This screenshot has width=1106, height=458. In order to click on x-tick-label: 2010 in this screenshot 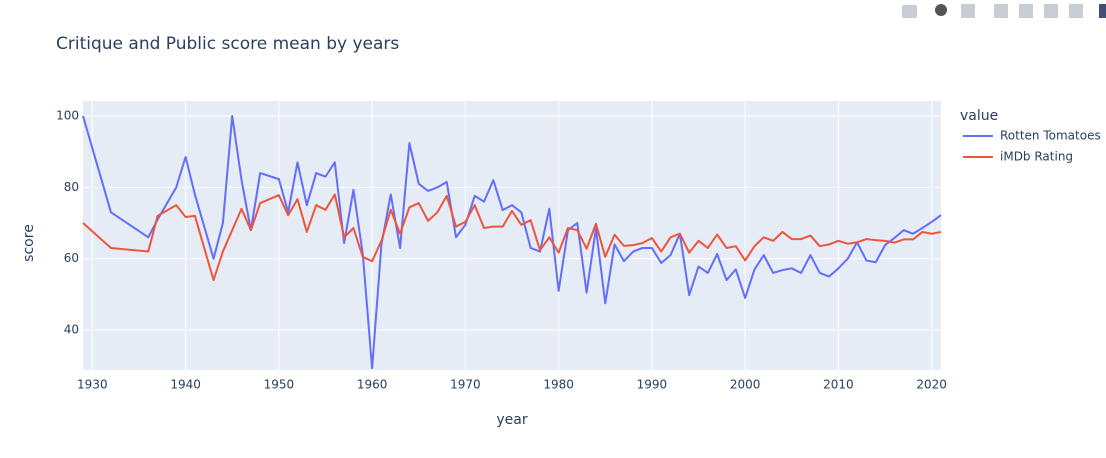, I will do `click(838, 385)`.